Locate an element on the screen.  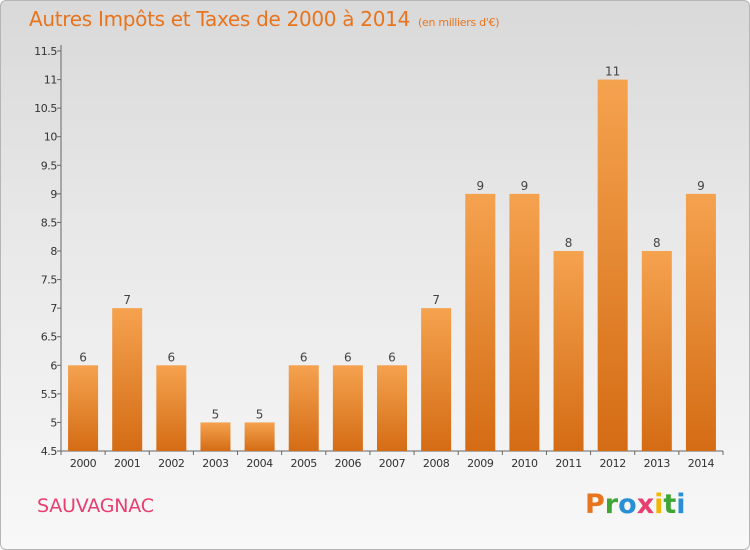
data-label-2003: 5 is located at coordinates (216, 414).